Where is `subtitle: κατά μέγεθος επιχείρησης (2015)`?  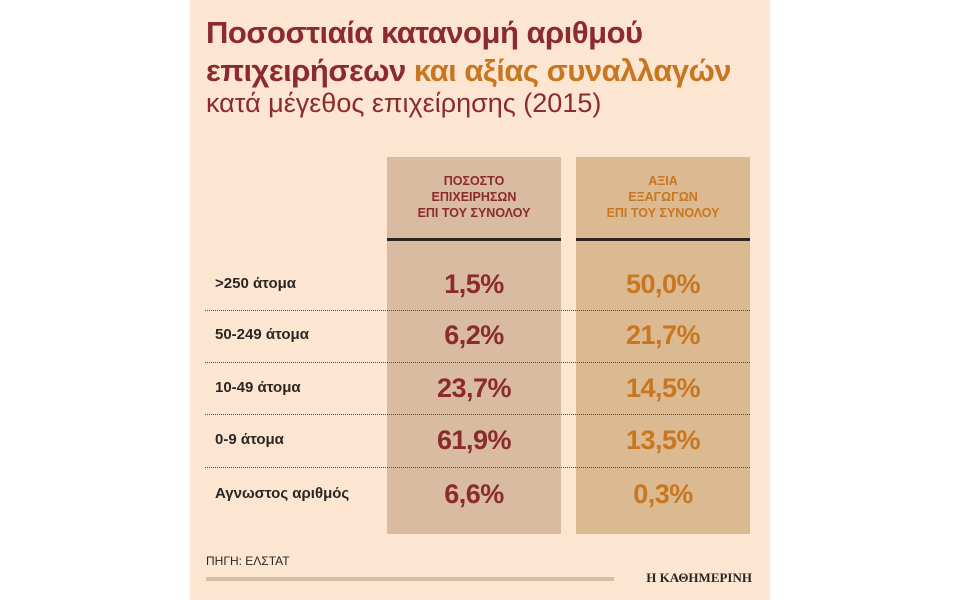
subtitle: κατά μέγεθος επιχείρησης (2015) is located at coordinates (404, 103).